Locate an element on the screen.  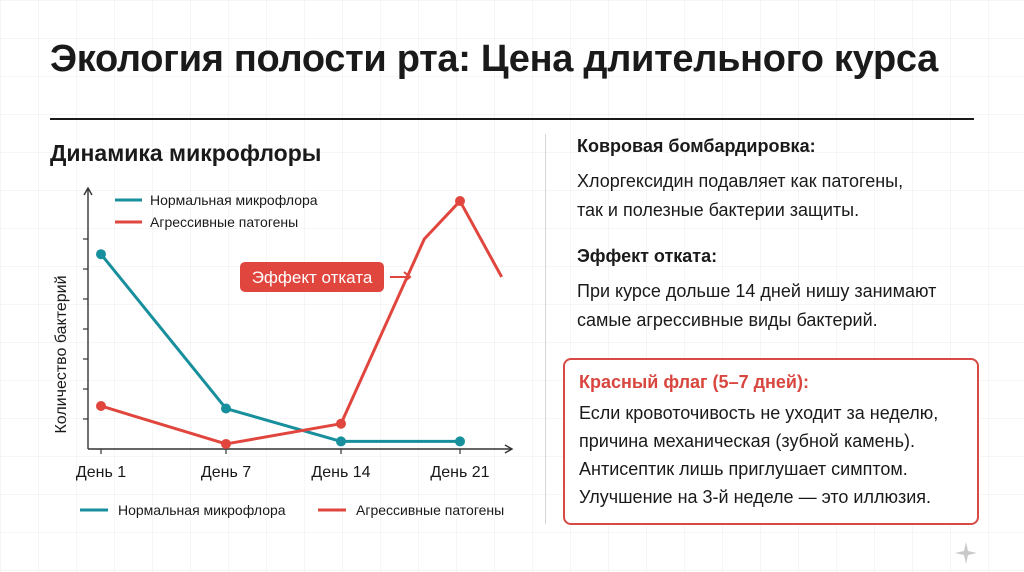
annotation-box is located at coordinates (312, 276).